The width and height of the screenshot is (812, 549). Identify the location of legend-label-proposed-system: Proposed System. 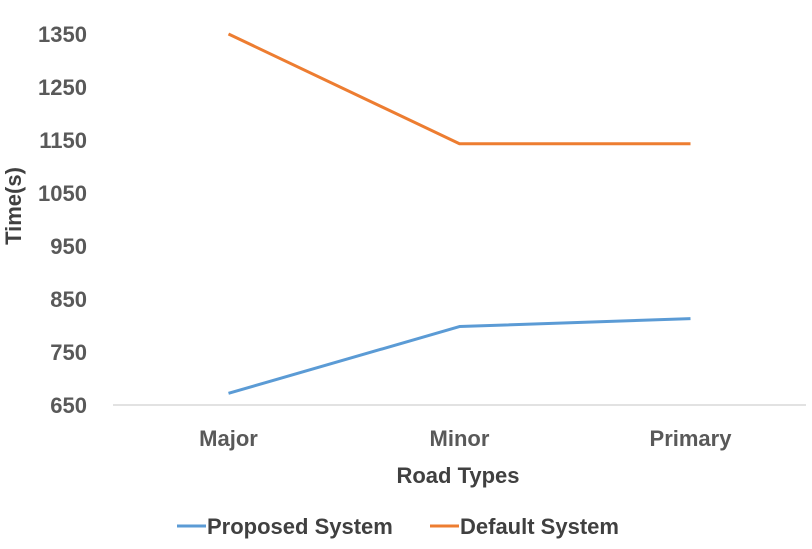
(300, 526).